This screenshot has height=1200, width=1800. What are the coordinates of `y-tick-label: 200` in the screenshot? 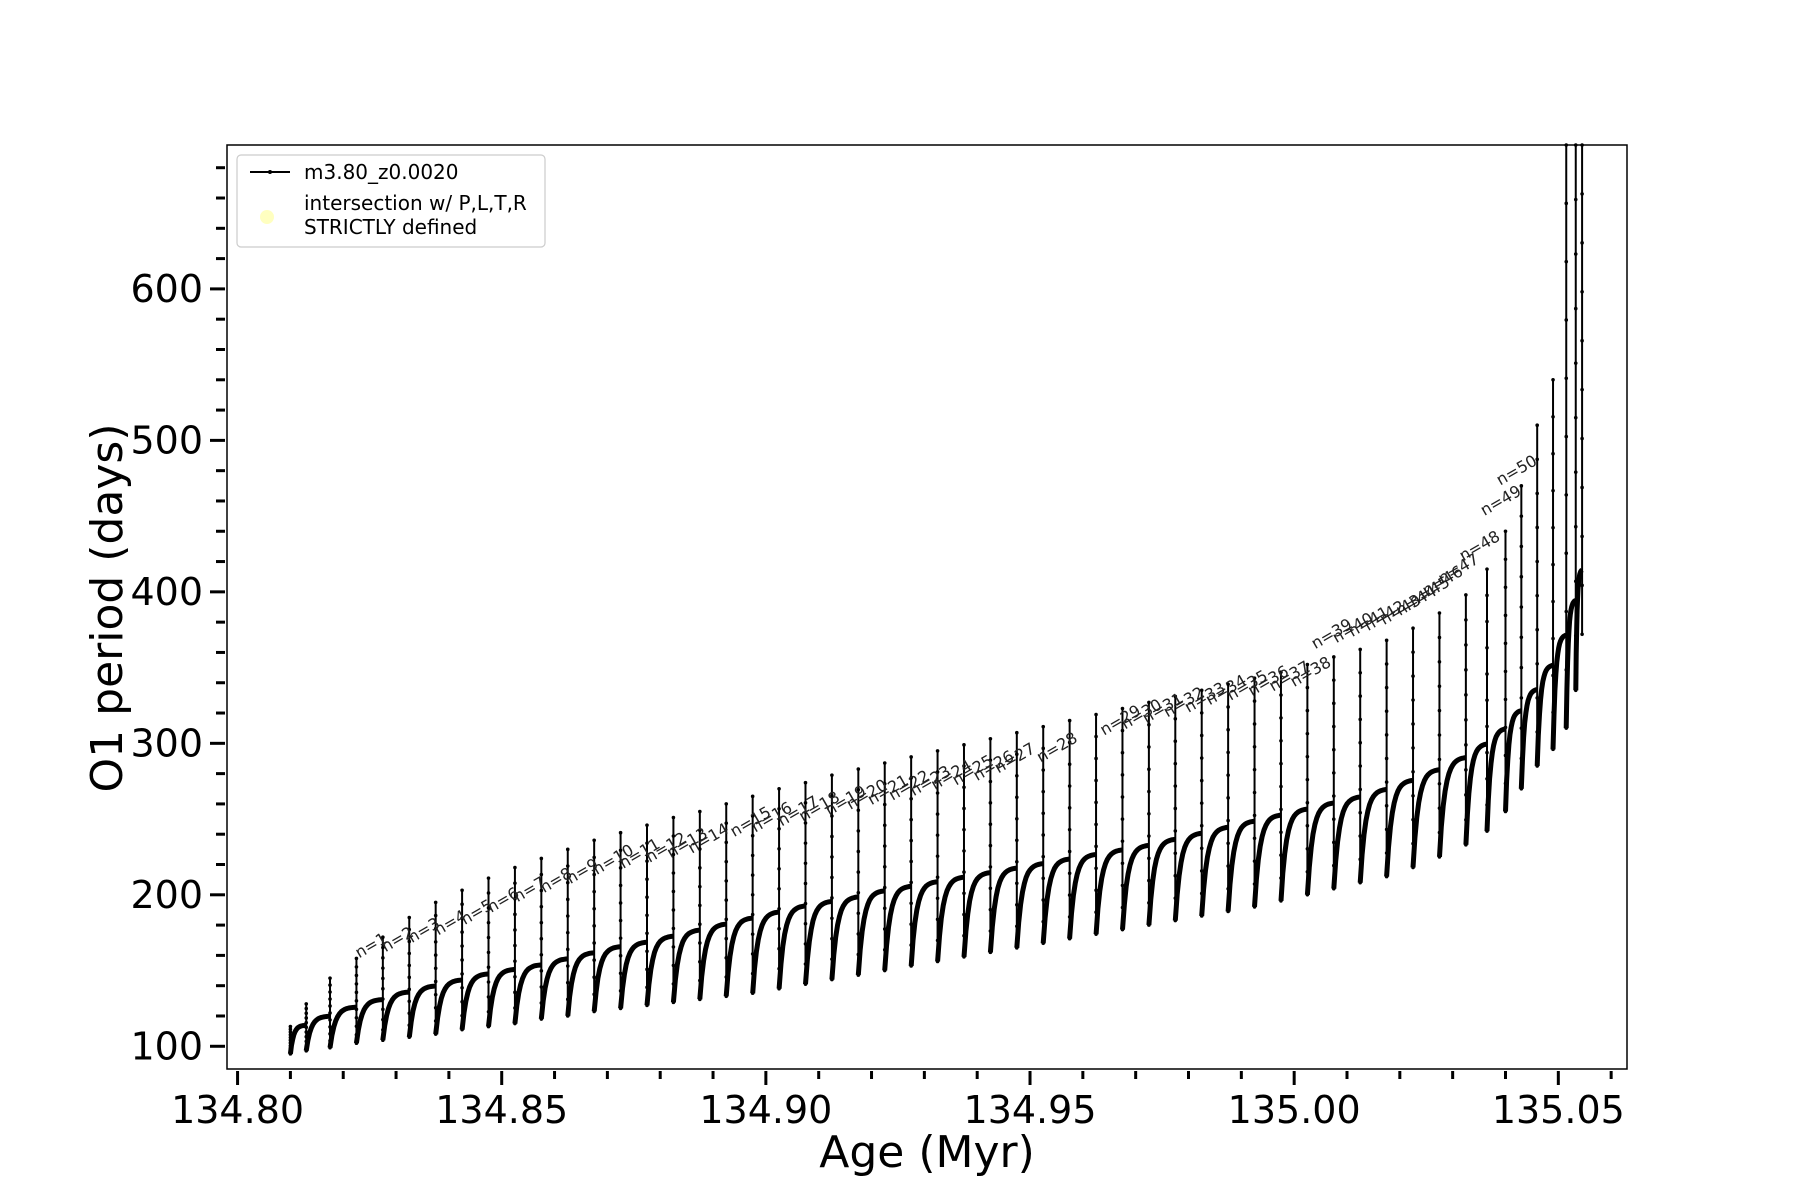 It's located at (166, 895).